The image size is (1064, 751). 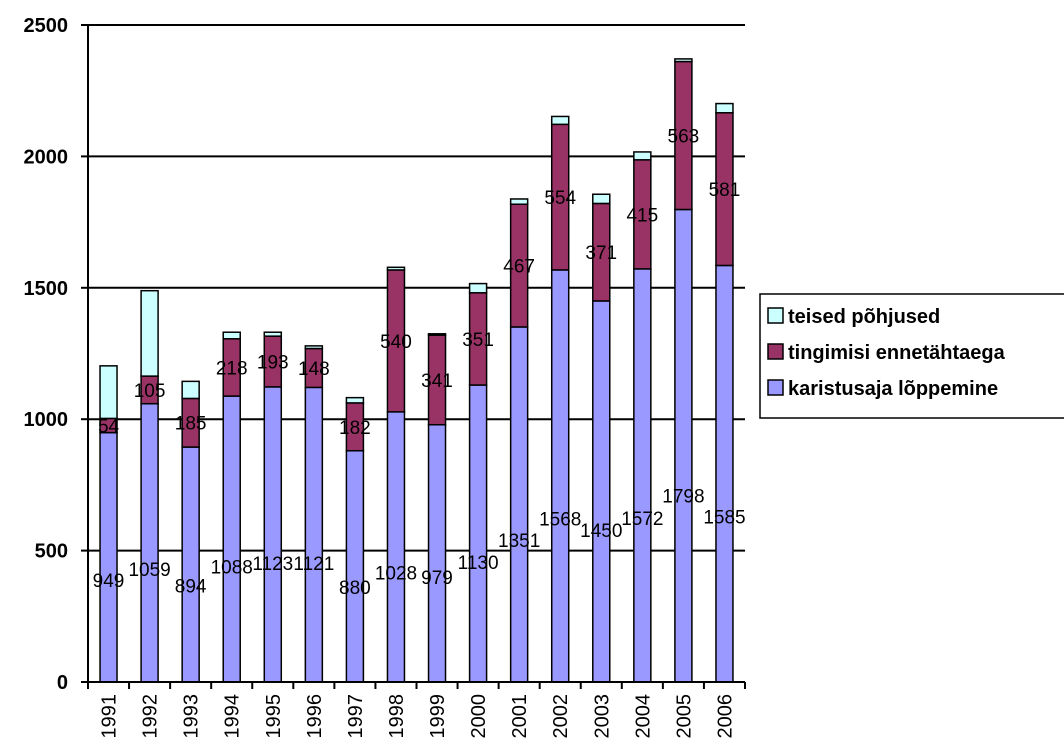 What do you see at coordinates (192, 716) in the screenshot?
I see `x-tick-label: 1993` at bounding box center [192, 716].